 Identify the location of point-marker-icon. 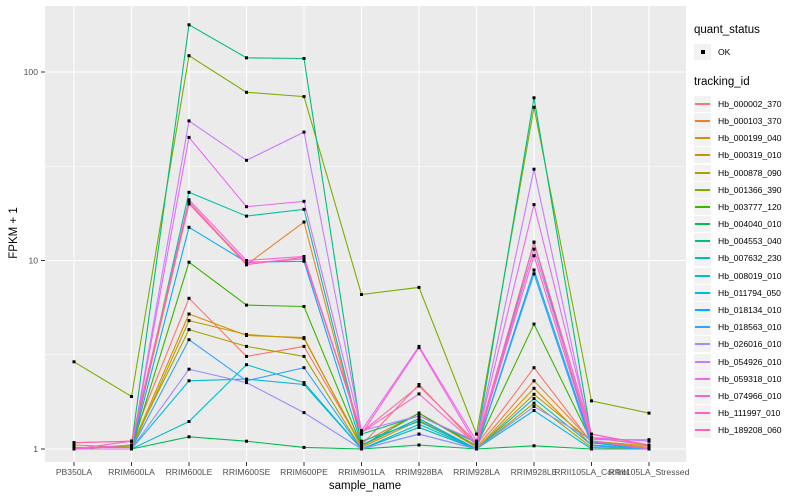
(702, 51).